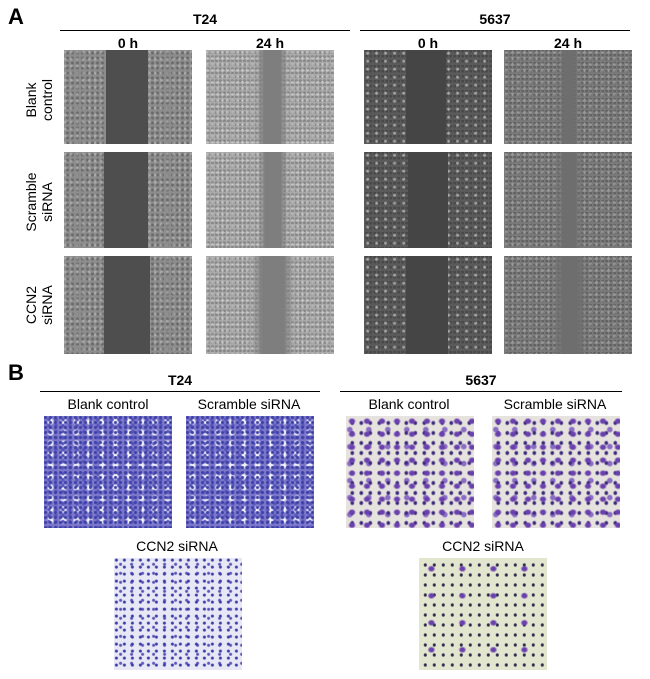 The width and height of the screenshot is (650, 679). I want to click on wound-image-5637-24h-scramble, so click(568, 200).